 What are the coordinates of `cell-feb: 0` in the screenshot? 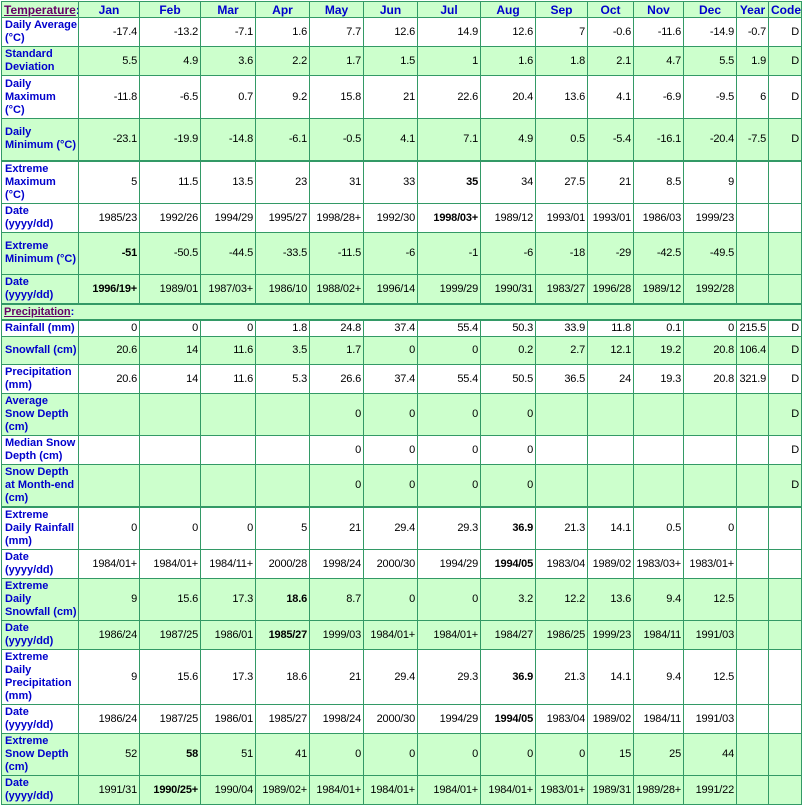 It's located at (170, 527).